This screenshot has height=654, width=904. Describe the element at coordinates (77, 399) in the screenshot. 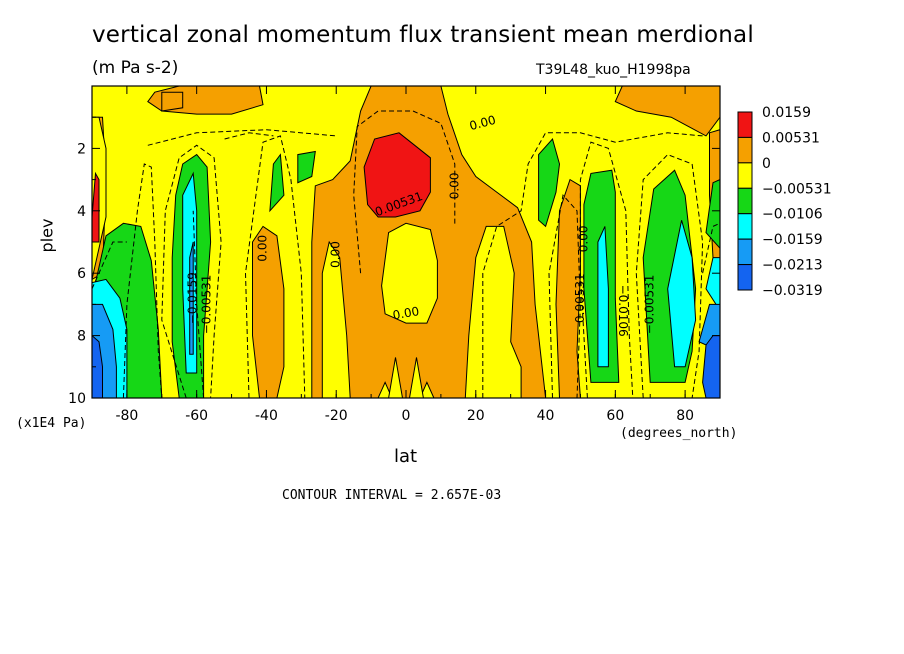

I see `y-tick-label: 10` at that location.